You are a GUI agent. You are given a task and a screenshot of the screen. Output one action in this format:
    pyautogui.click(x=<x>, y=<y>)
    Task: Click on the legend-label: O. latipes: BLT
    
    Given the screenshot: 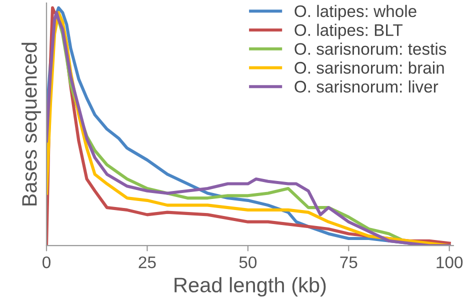 What is the action you would take?
    pyautogui.click(x=348, y=32)
    